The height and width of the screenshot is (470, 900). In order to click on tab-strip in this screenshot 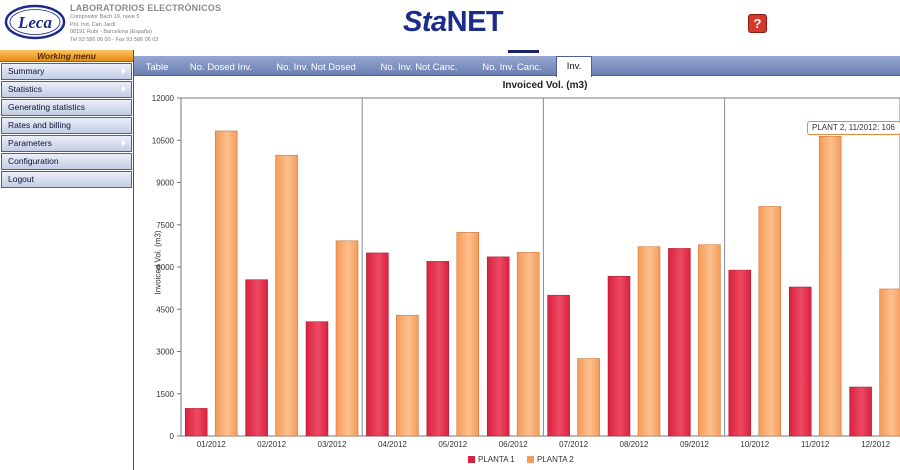, I will do `click(517, 66)`.